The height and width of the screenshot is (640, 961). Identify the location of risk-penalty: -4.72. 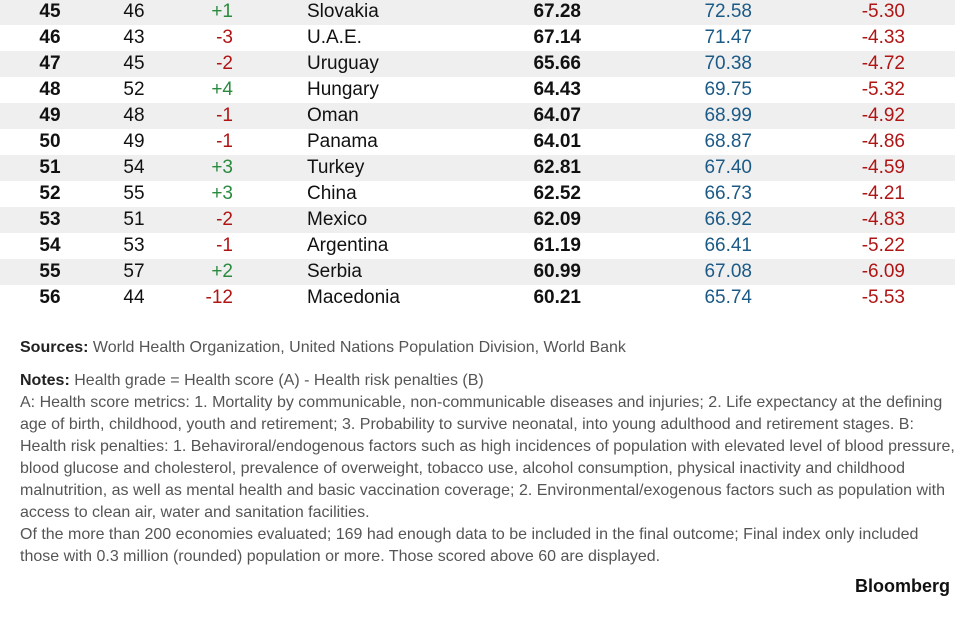
(883, 63).